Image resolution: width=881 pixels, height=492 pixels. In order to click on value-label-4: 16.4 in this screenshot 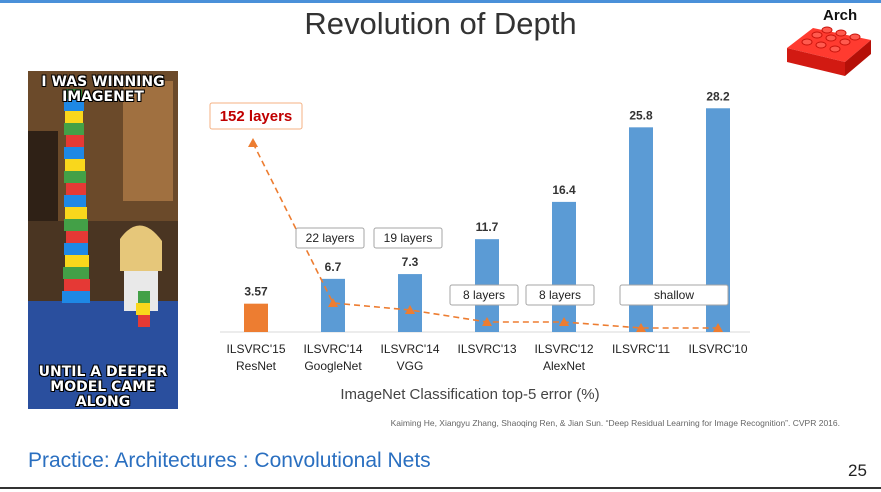, I will do `click(564, 190)`.